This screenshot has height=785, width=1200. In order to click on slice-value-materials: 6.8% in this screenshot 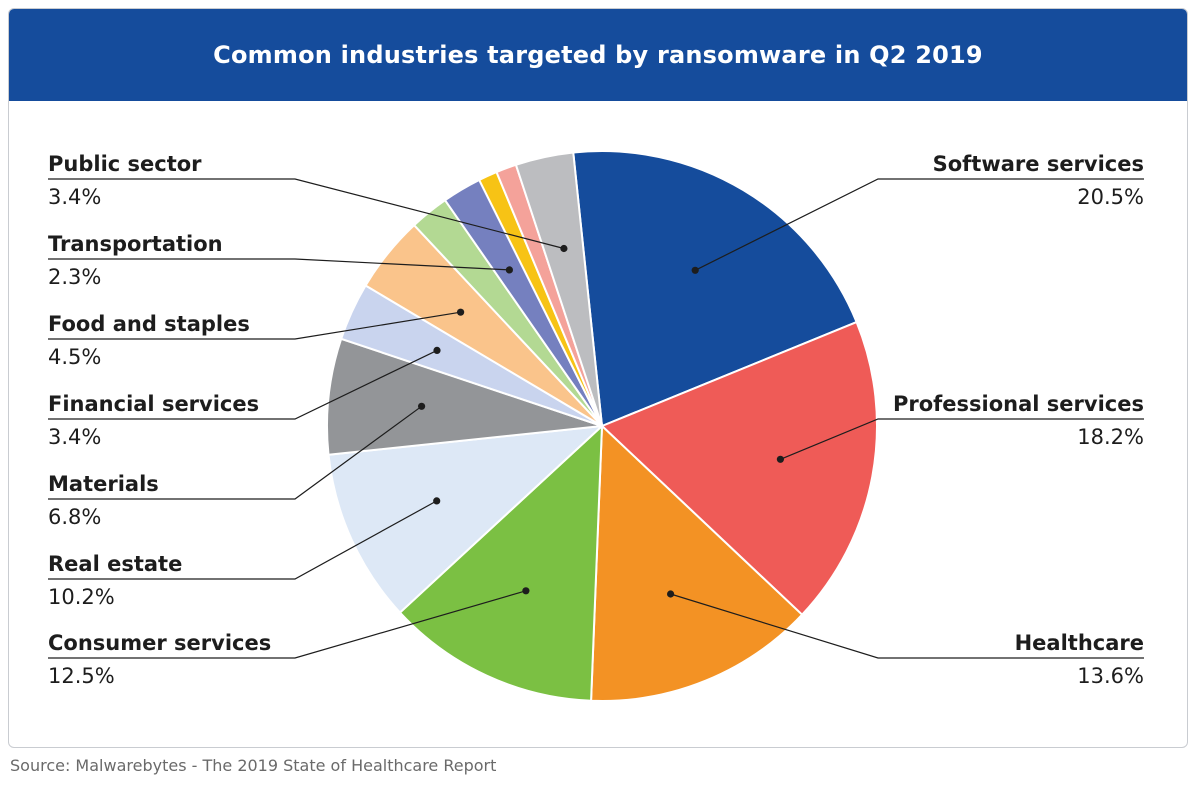, I will do `click(74, 517)`.